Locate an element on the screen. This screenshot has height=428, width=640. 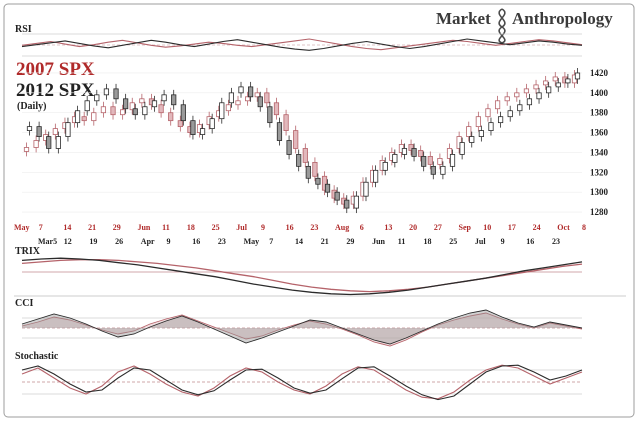
x-tick-2007: 21 is located at coordinates (92, 227).